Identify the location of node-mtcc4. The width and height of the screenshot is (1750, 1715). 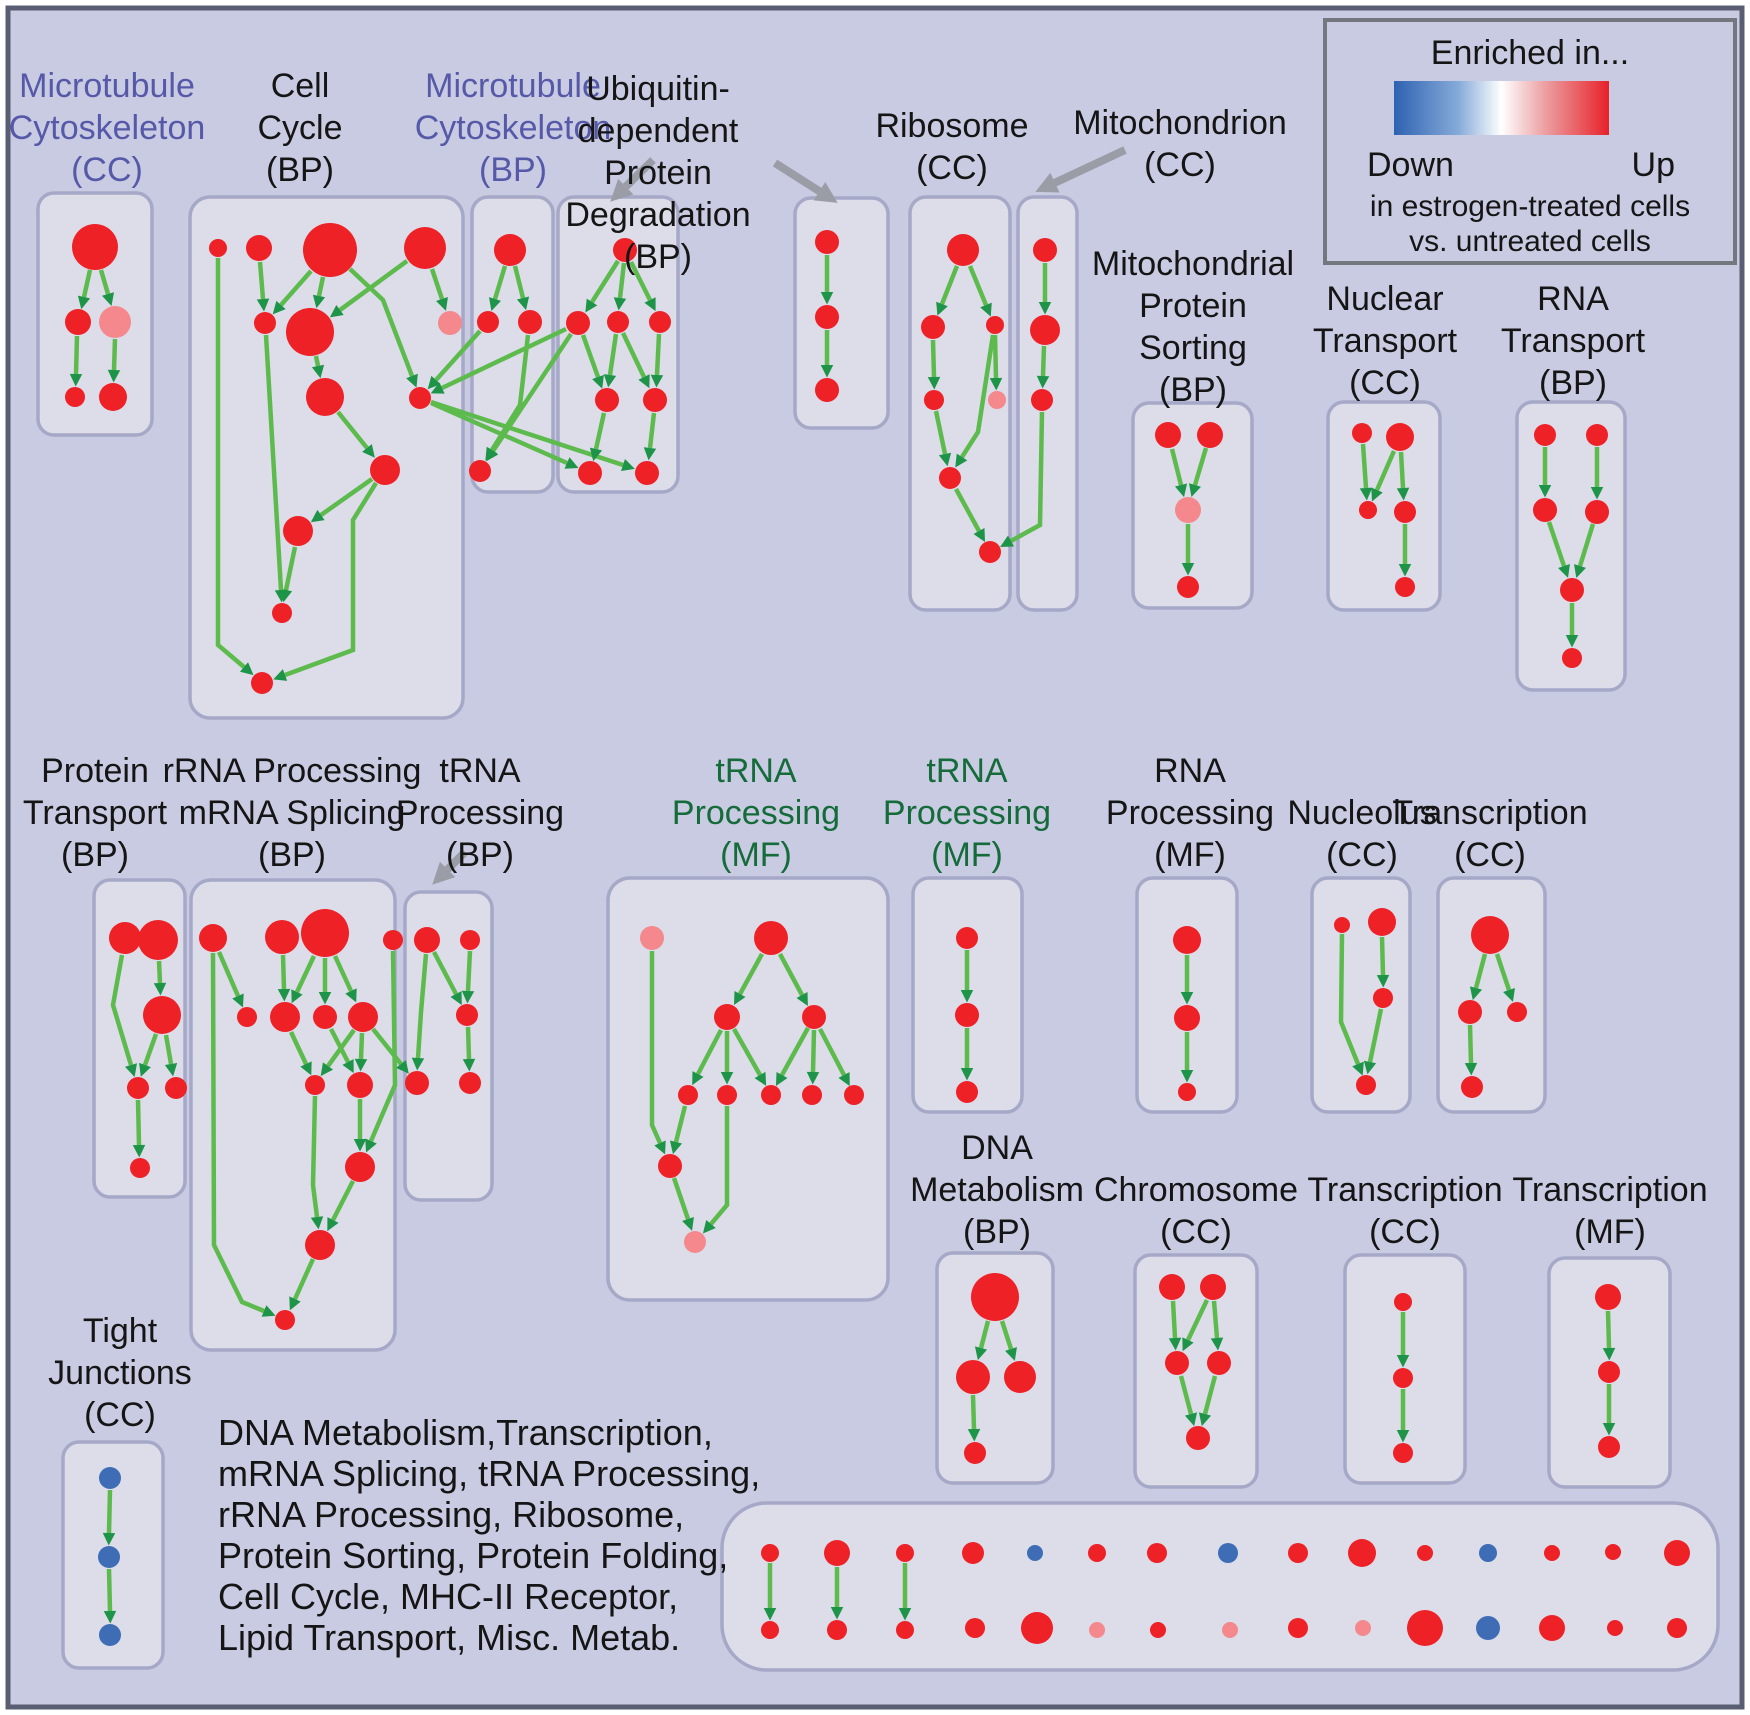
(75, 397).